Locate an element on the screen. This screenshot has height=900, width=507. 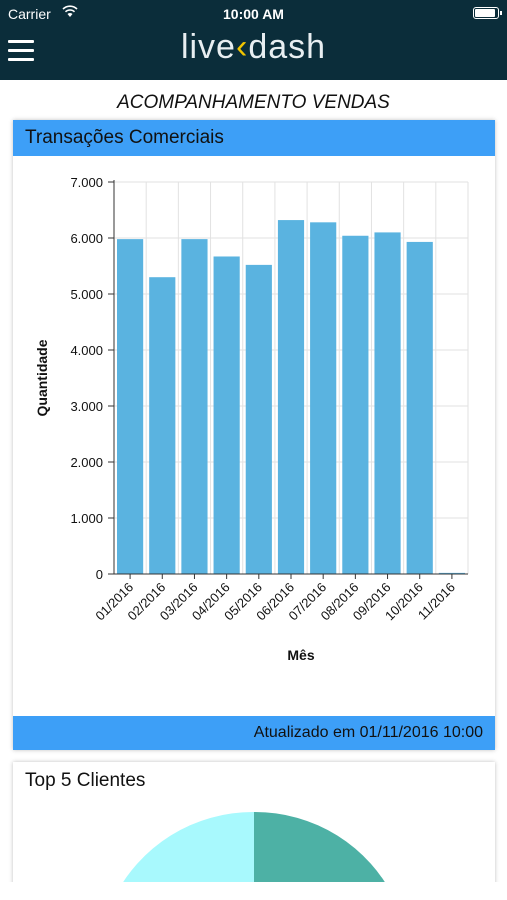
scroll-fade is located at coordinates (253, 891).